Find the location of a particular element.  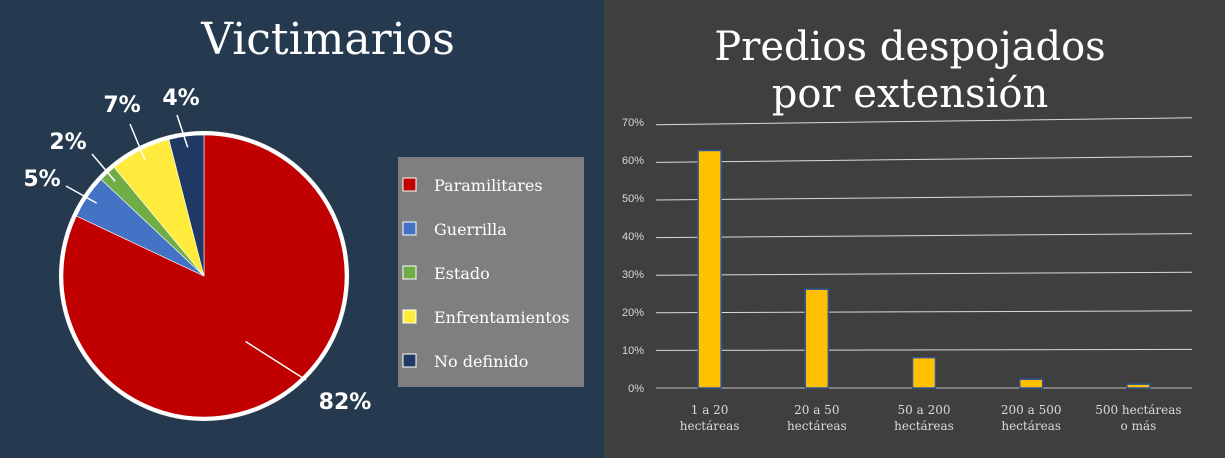

y-tick-20: 20% is located at coordinates (633, 313).